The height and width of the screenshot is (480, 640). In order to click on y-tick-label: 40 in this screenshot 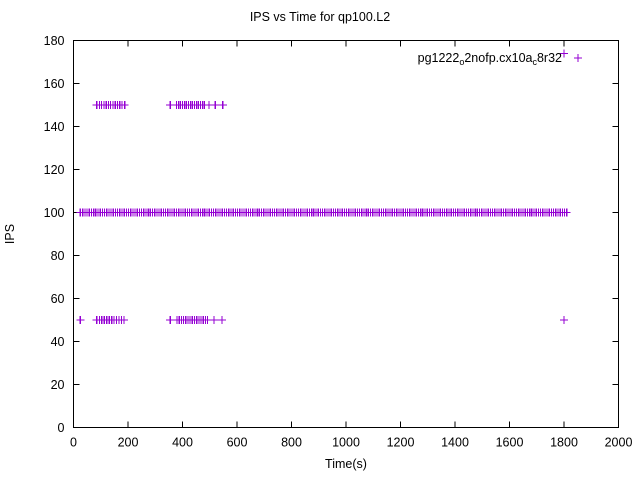, I will do `click(58, 342)`.